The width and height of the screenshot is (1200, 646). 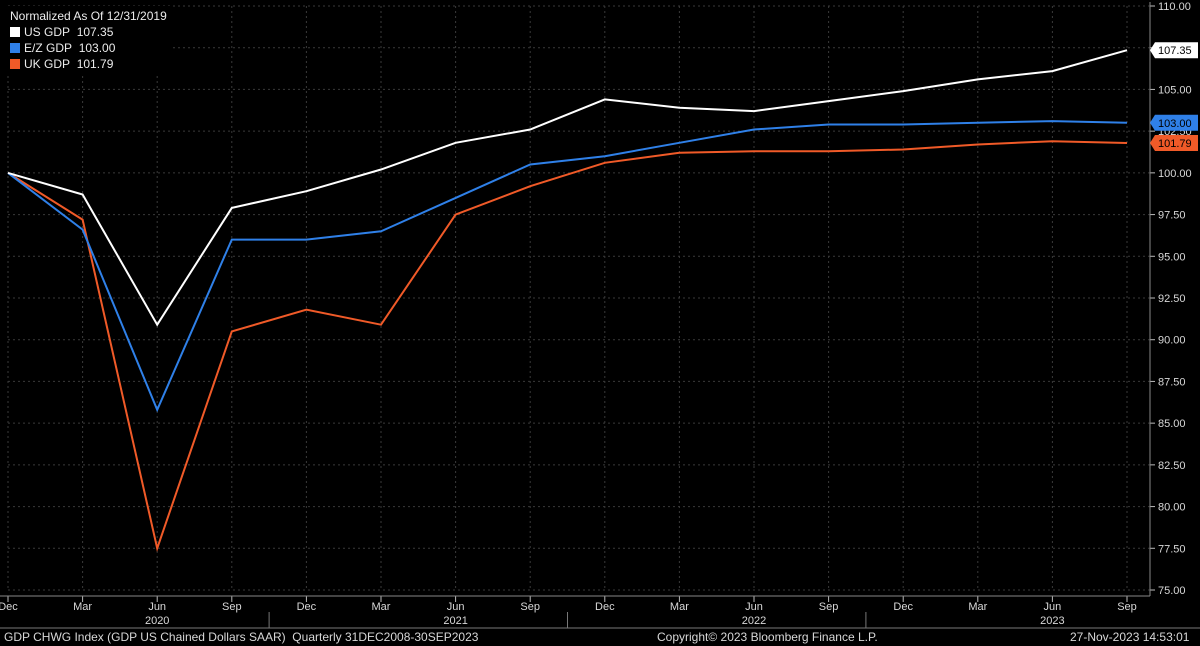 I want to click on last-value-tag-us: 107.35, so click(x=1174, y=50).